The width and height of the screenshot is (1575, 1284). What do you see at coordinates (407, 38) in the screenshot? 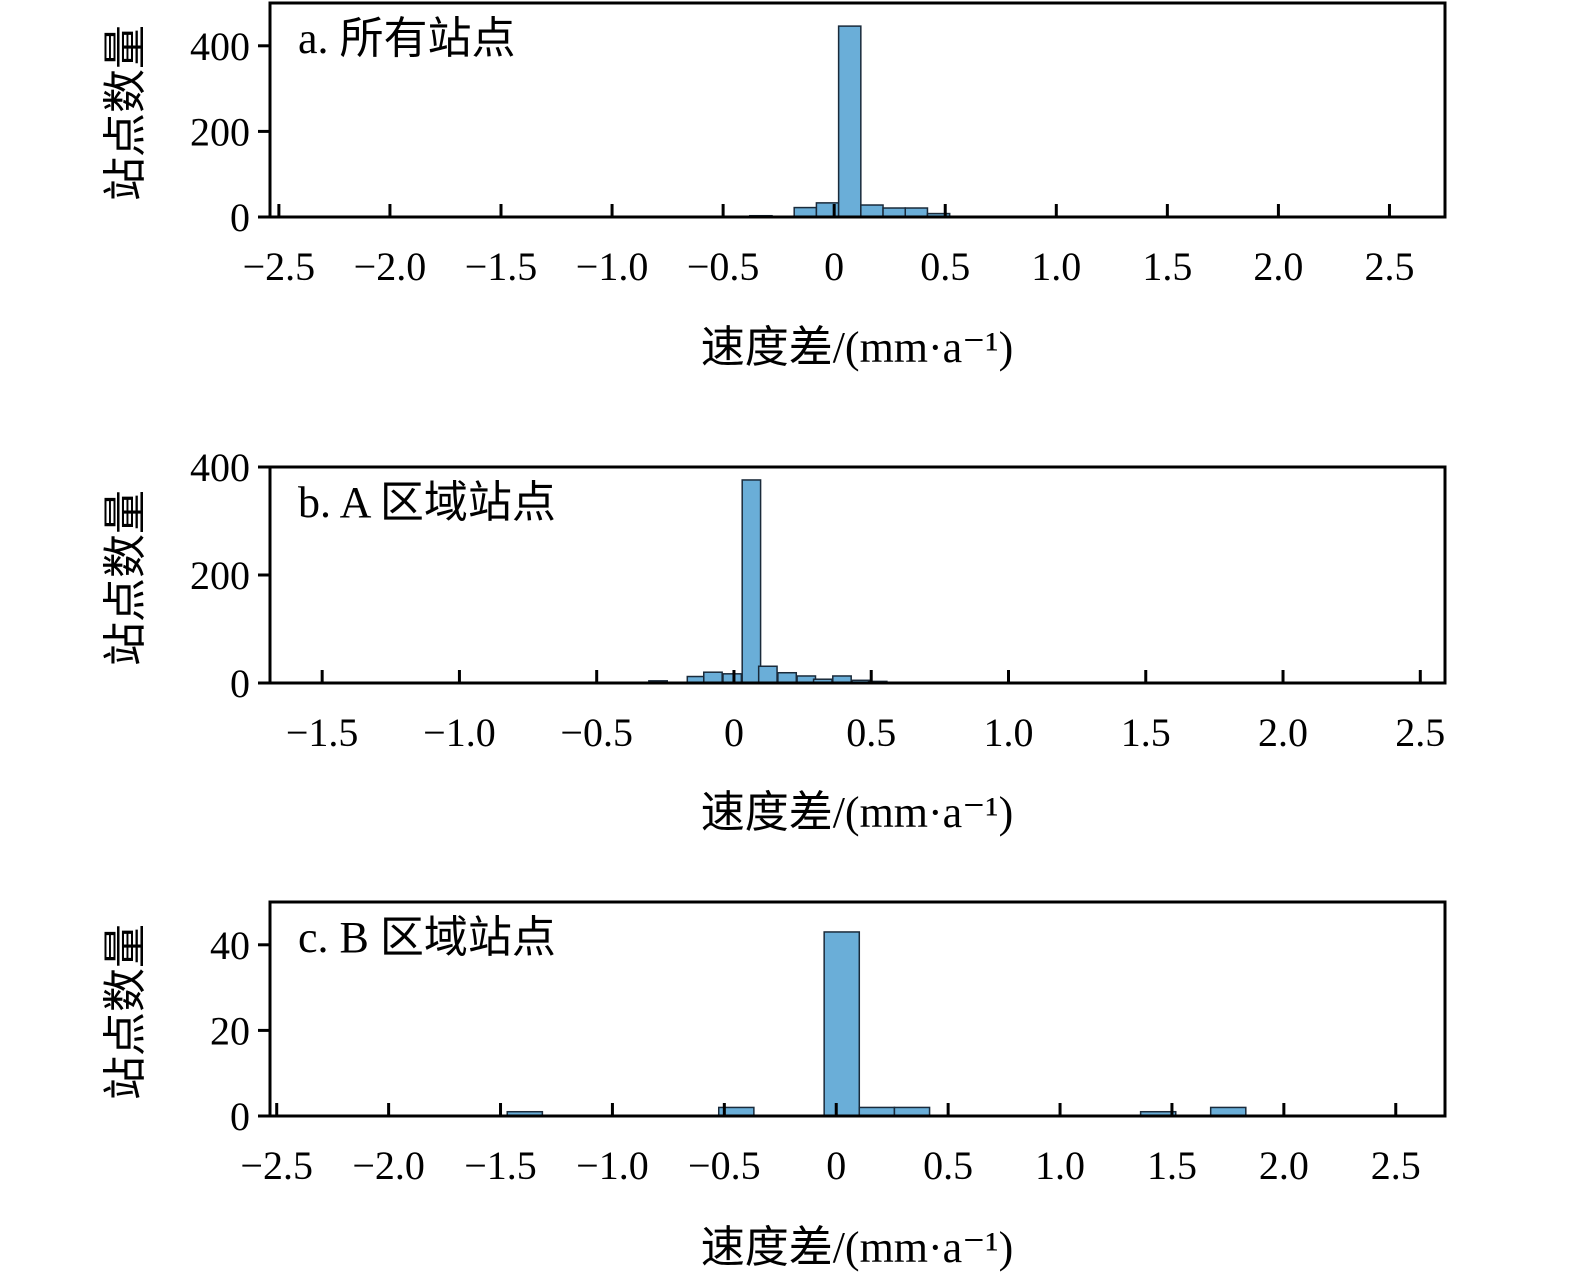
I see `panel-title: a. 所有站点` at bounding box center [407, 38].